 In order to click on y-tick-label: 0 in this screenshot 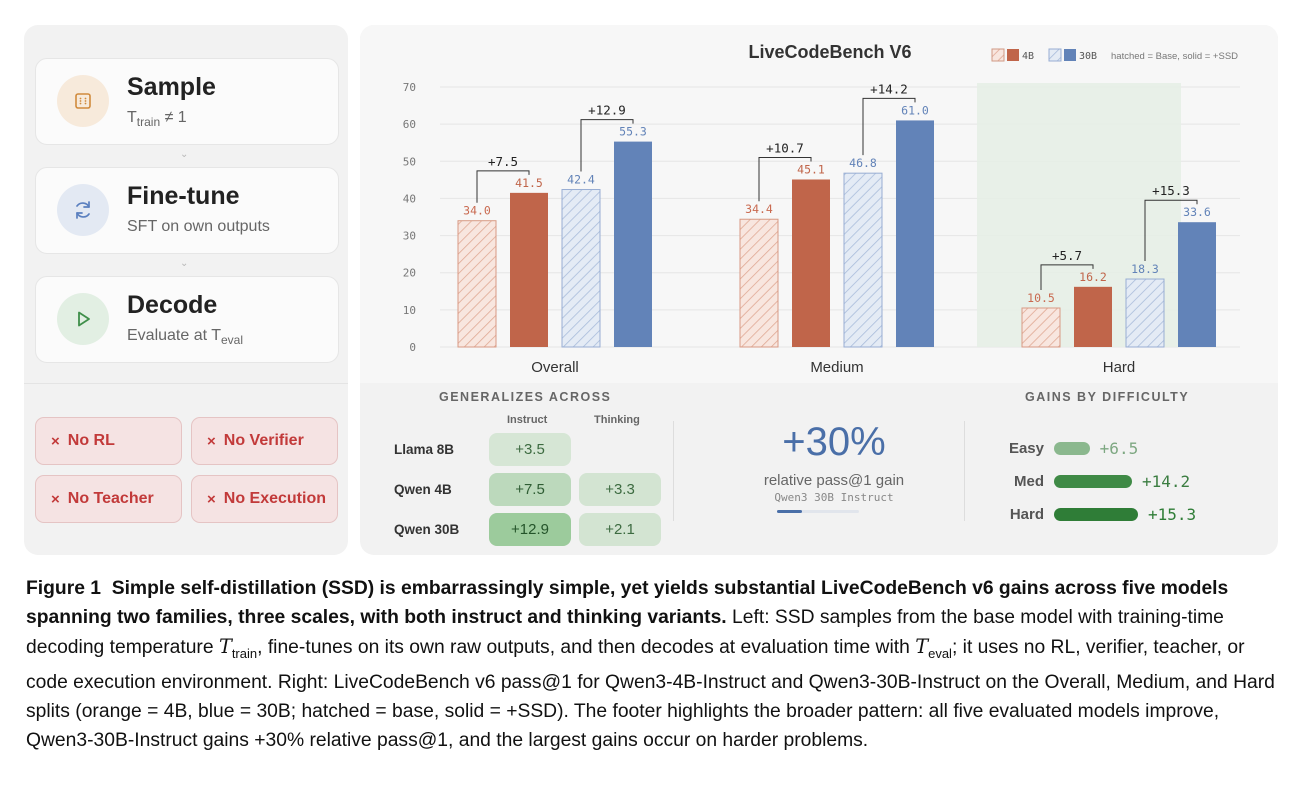, I will do `click(412, 347)`.